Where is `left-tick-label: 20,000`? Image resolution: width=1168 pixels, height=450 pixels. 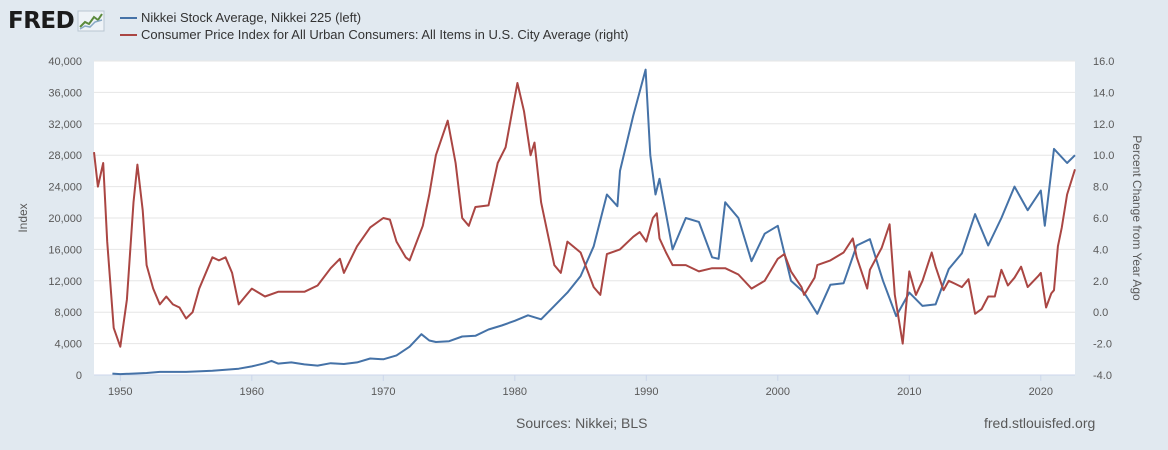 left-tick-label: 20,000 is located at coordinates (65, 219).